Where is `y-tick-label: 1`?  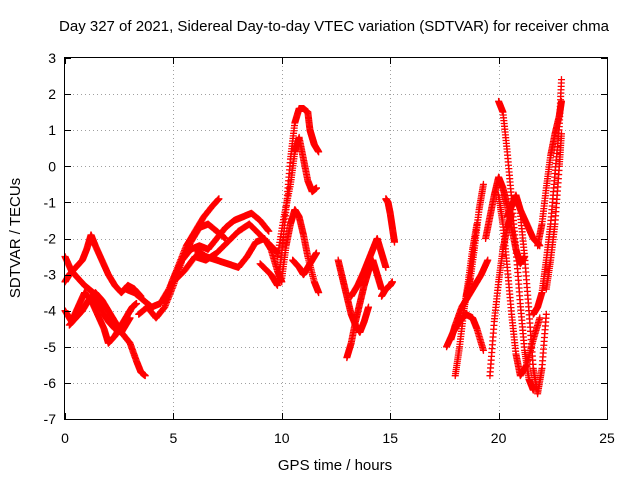
y-tick-label: 1 is located at coordinates (52, 130).